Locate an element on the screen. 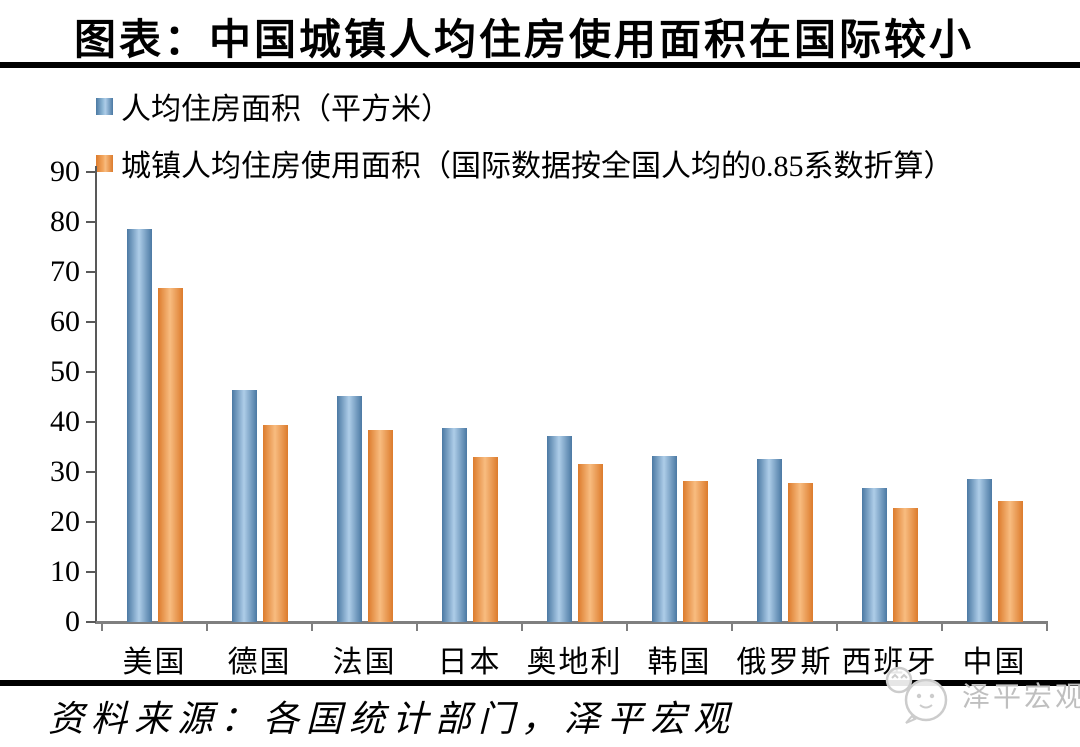 The height and width of the screenshot is (747, 1080). category-label-韩国: 韩国 is located at coordinates (679, 662).